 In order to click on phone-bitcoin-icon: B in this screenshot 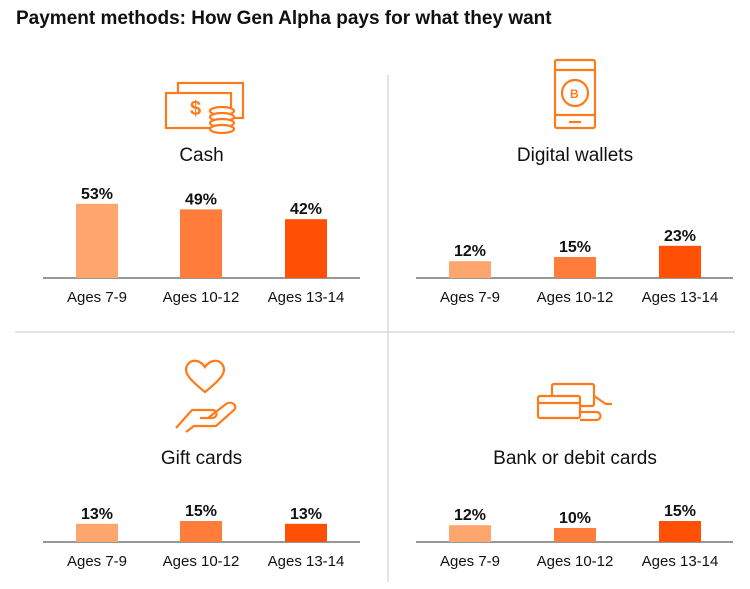, I will do `click(575, 94)`.